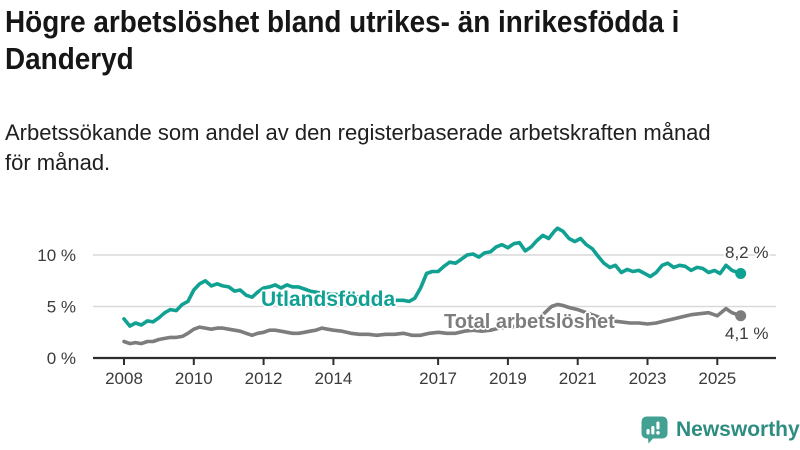 This screenshot has width=800, height=450. What do you see at coordinates (648, 378) in the screenshot?
I see `x-tick-label-2023: 2023` at bounding box center [648, 378].